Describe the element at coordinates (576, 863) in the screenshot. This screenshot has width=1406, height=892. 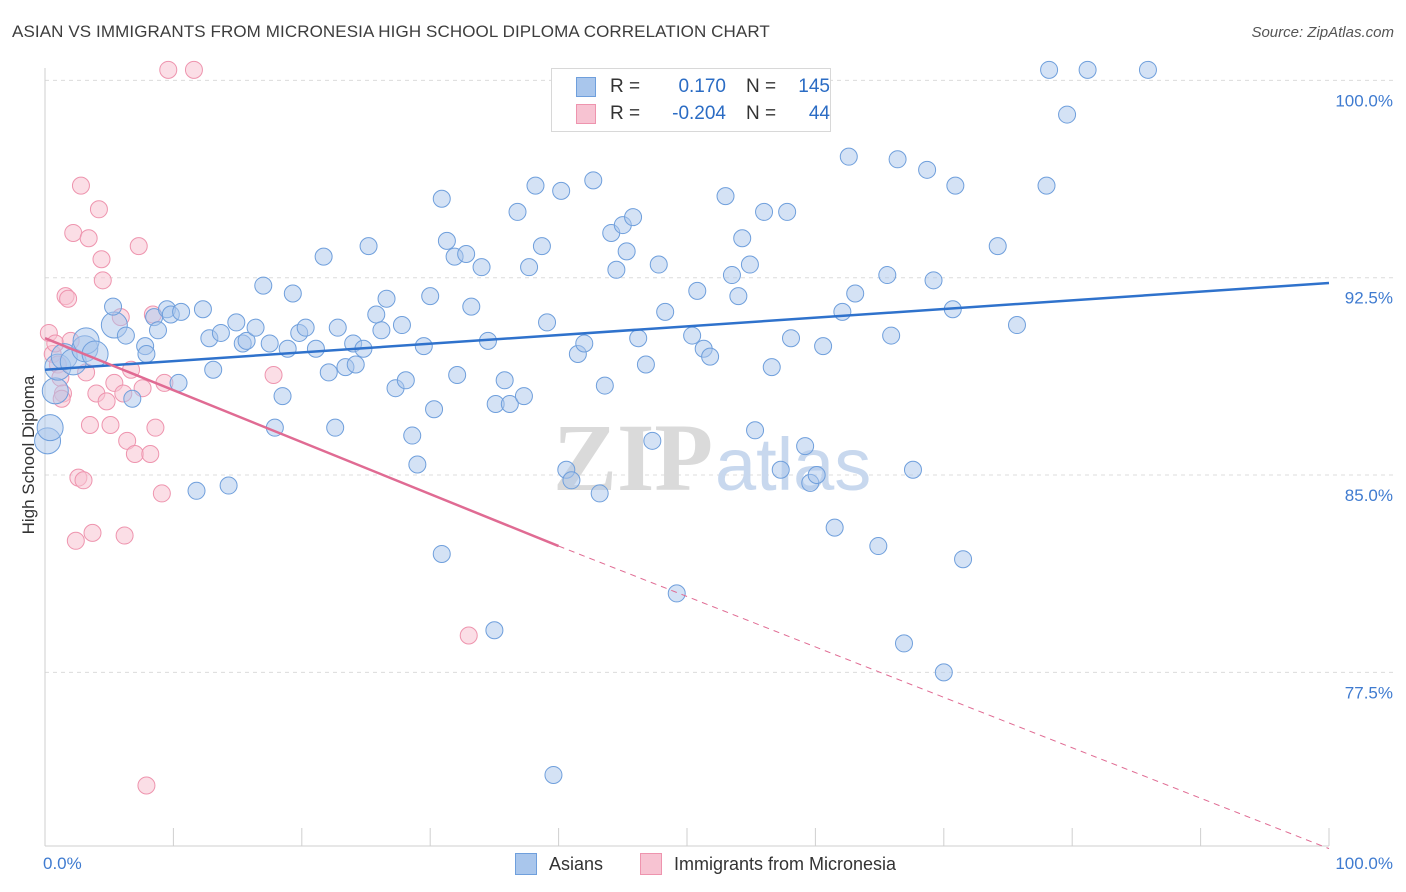
I see `asian-legend-label: Asians` at that location.